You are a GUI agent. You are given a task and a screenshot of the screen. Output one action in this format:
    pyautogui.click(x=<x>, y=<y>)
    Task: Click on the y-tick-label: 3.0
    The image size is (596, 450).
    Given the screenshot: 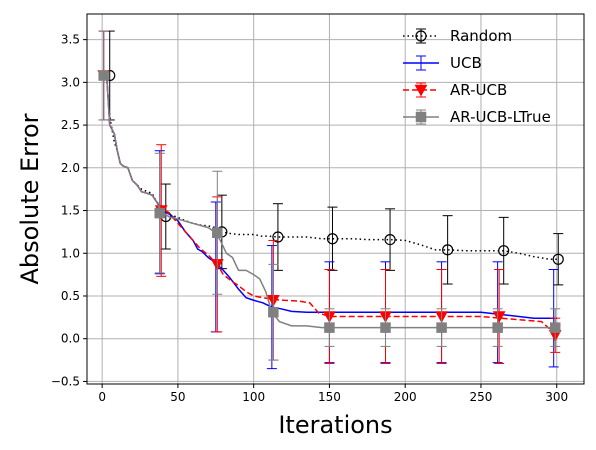 What is the action you would take?
    pyautogui.click(x=70, y=82)
    